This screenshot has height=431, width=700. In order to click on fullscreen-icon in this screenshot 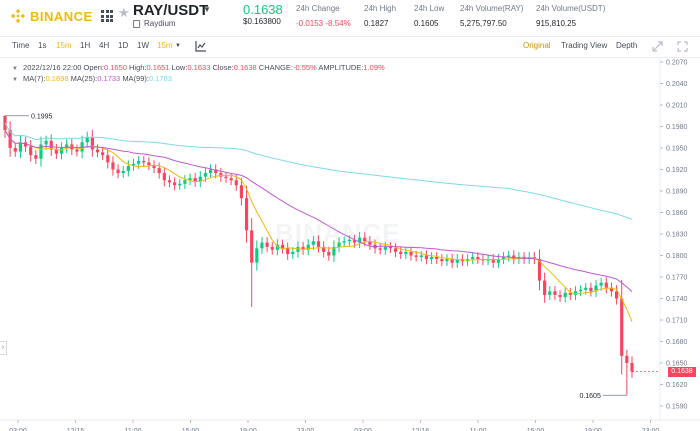, I will do `click(682, 46)`.